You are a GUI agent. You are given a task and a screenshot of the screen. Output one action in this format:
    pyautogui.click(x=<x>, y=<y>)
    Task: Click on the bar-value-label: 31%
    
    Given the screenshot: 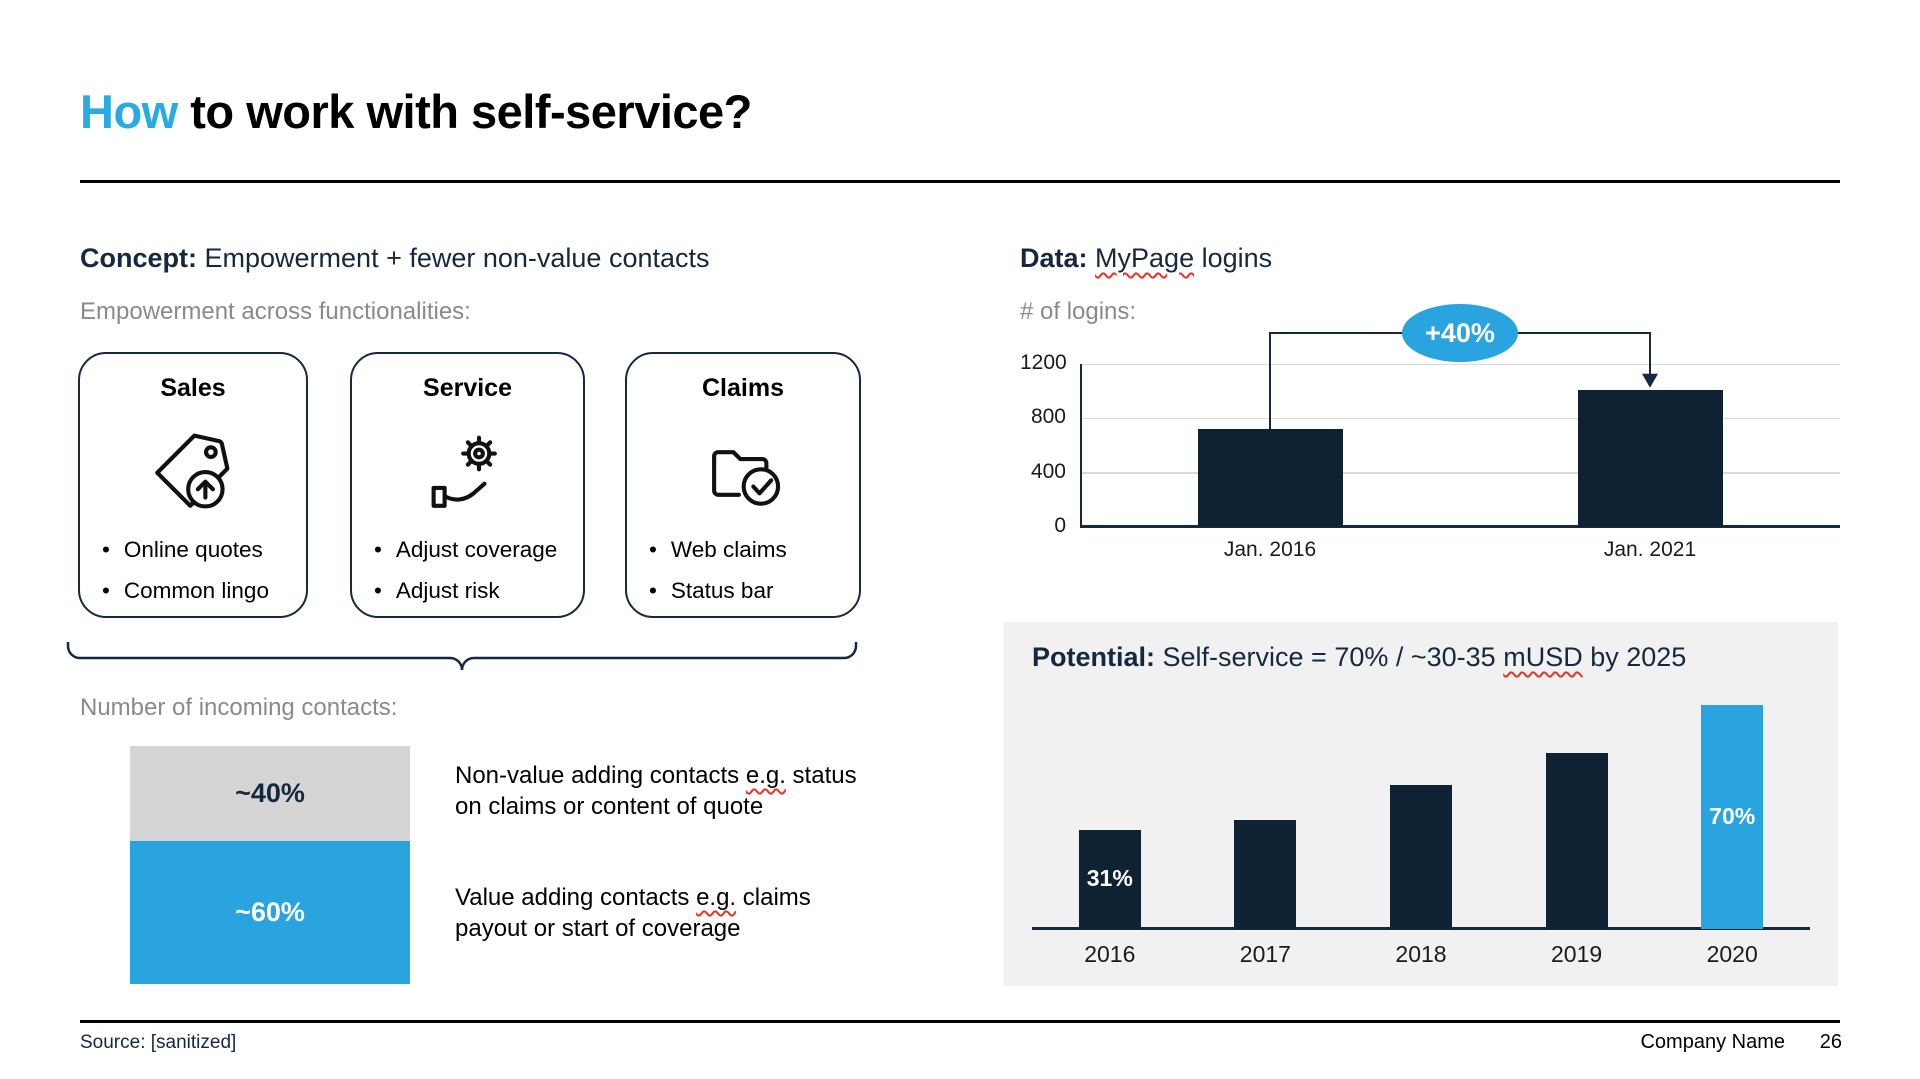 What is the action you would take?
    pyautogui.click(x=1109, y=878)
    